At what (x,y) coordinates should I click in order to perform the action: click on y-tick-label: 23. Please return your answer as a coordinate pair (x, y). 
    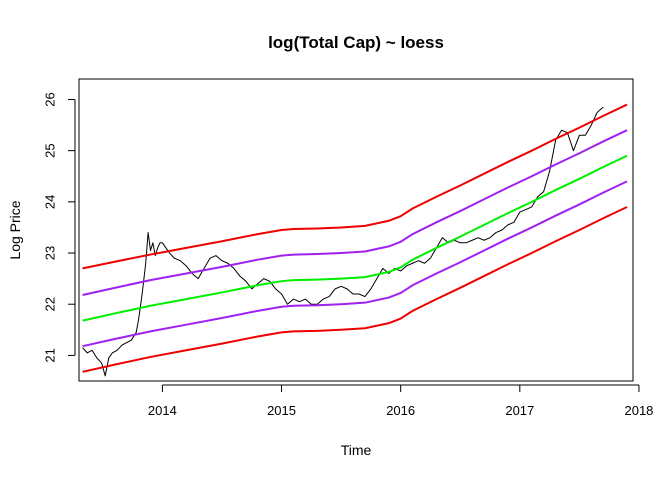
    Looking at the image, I should click on (49, 253).